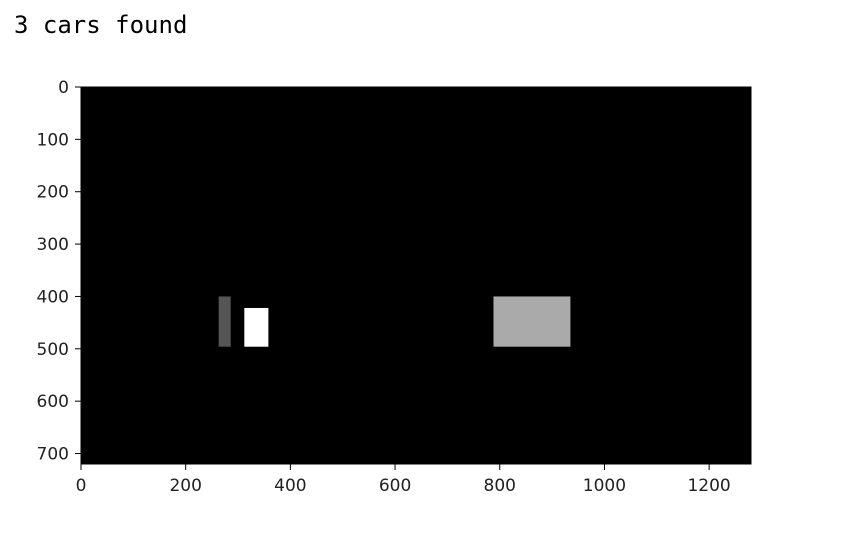 This screenshot has height=544, width=848. I want to click on x-tick-label: 200, so click(185, 486).